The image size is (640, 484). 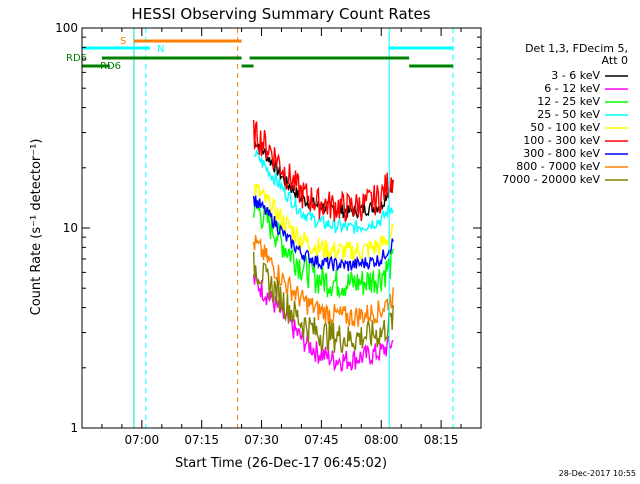 I want to click on y-axis-label: Count Rate (s⁻¹ detector⁻¹), so click(x=36, y=227).